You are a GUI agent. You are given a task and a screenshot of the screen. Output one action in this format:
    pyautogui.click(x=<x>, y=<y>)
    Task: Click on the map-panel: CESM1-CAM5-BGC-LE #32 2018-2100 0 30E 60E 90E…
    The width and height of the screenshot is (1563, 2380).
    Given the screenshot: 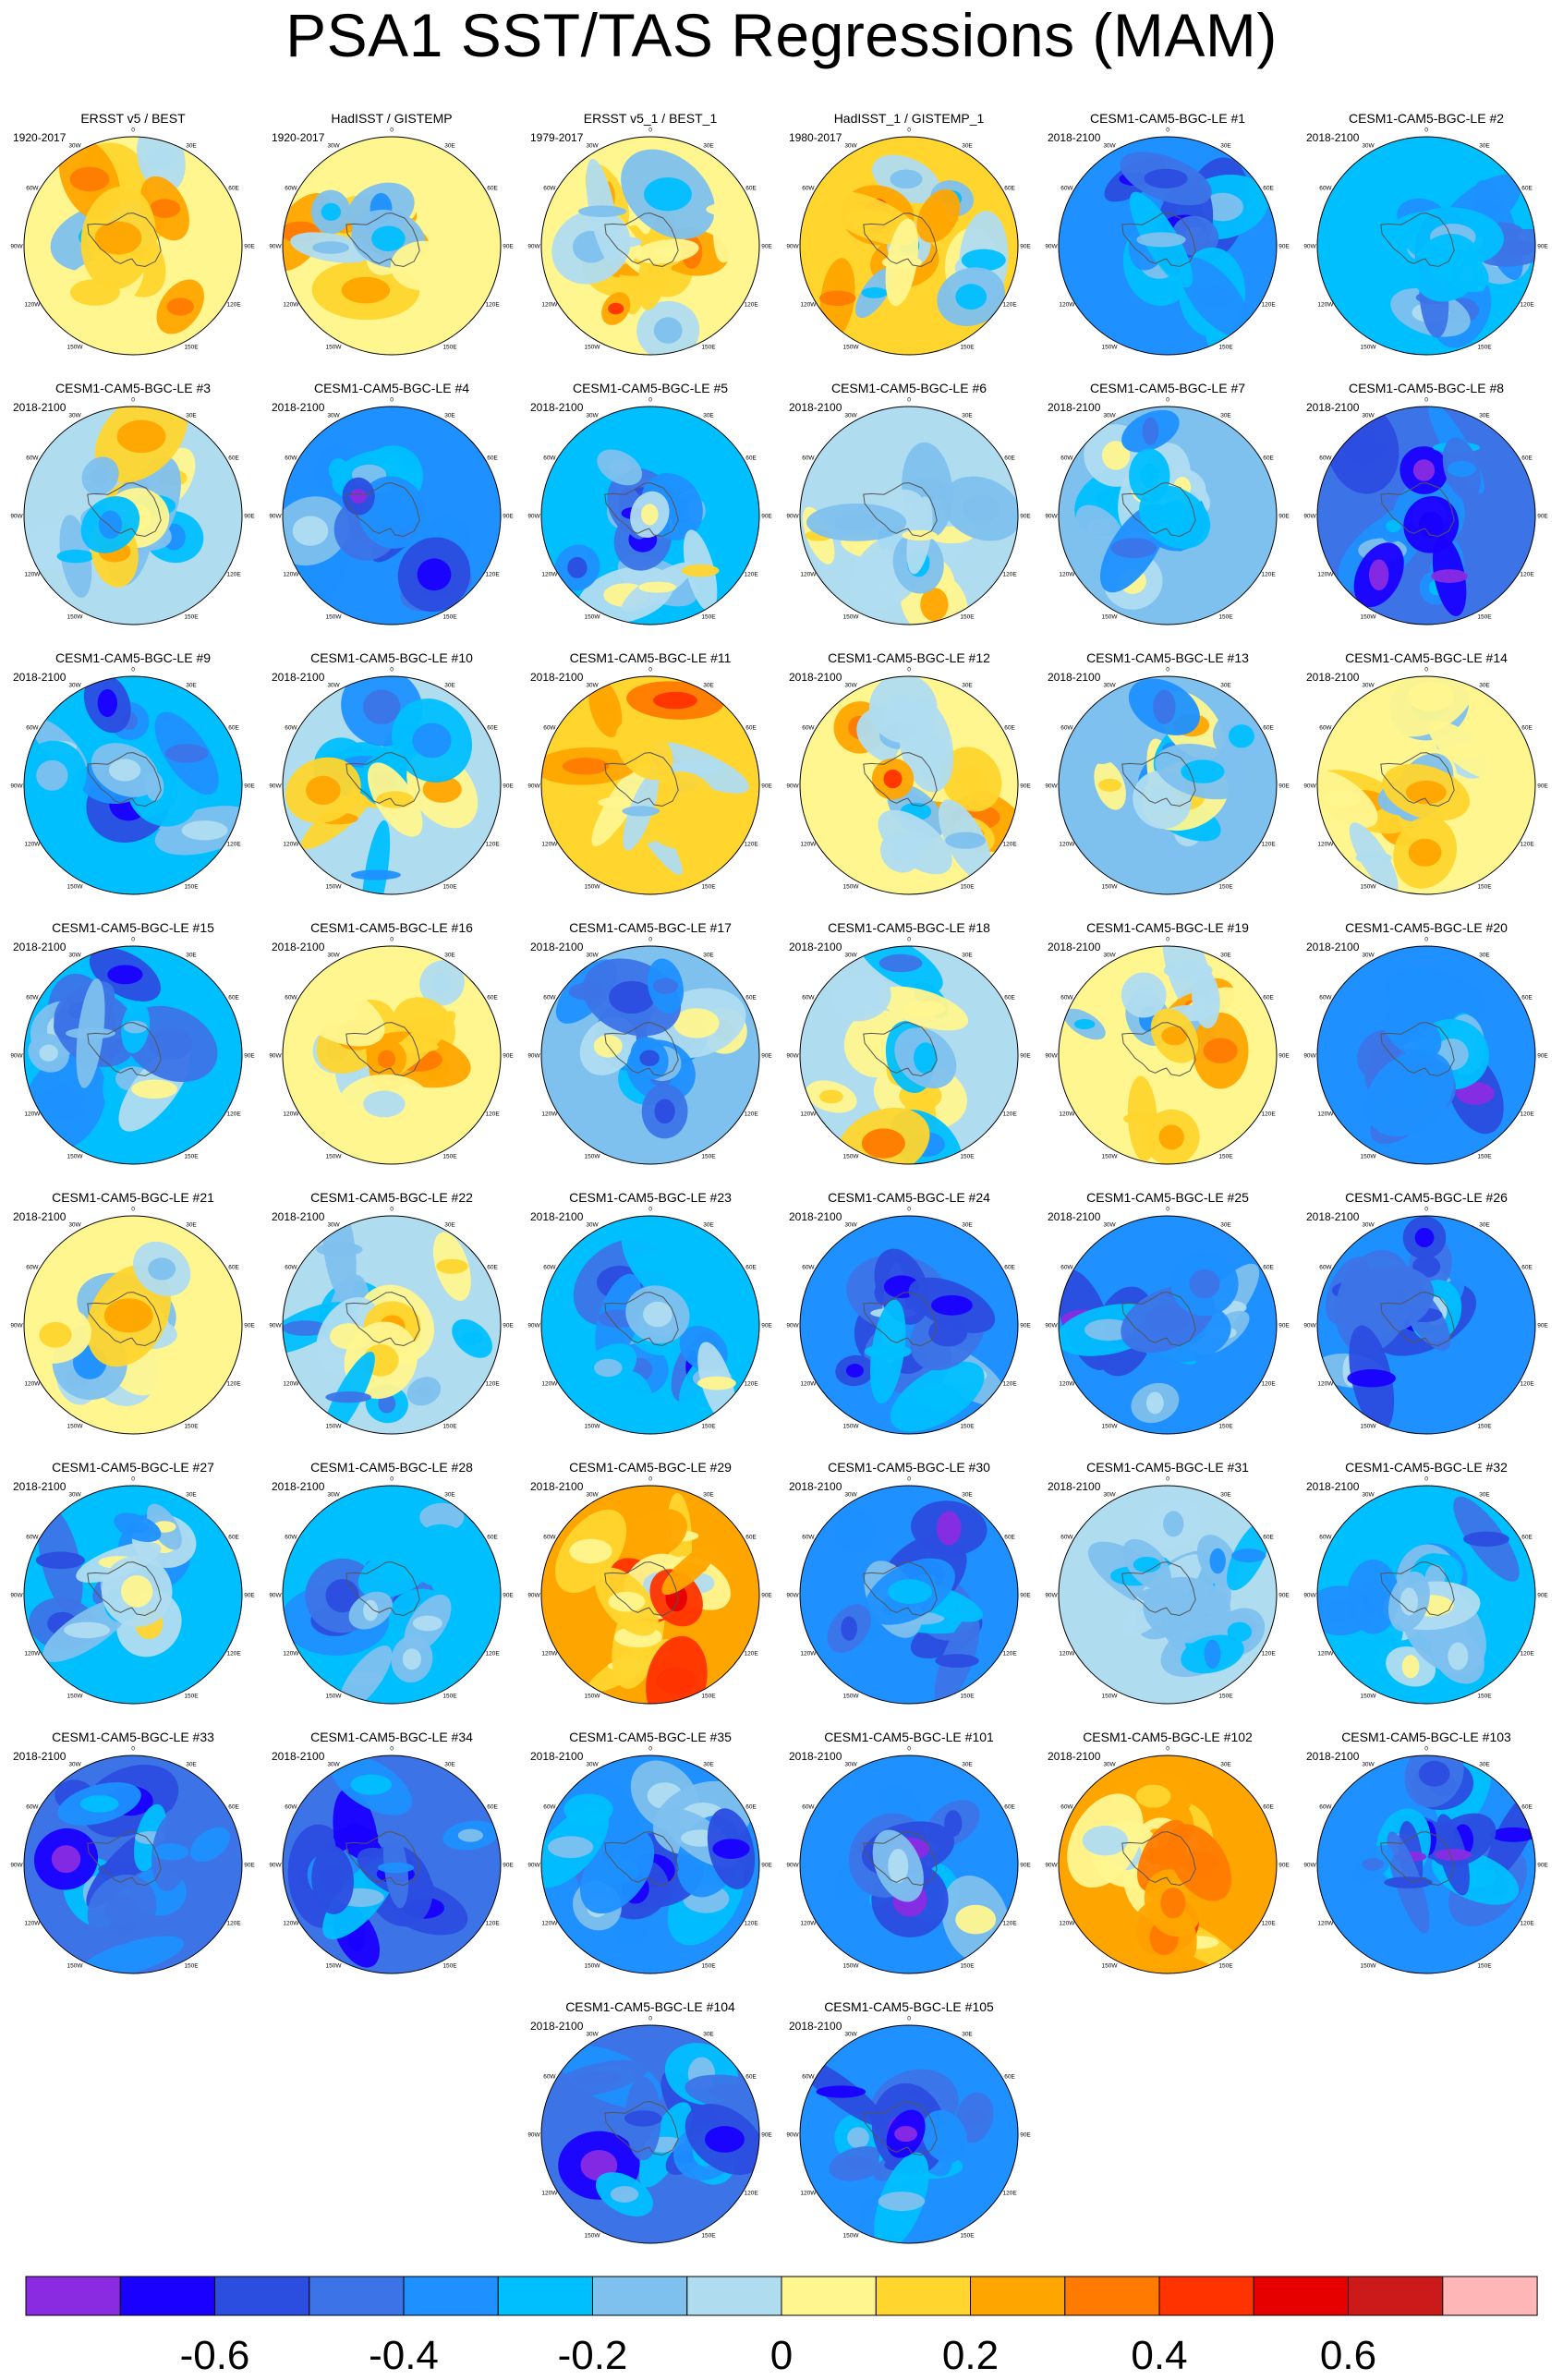 What is the action you would take?
    pyautogui.click(x=1426, y=1584)
    